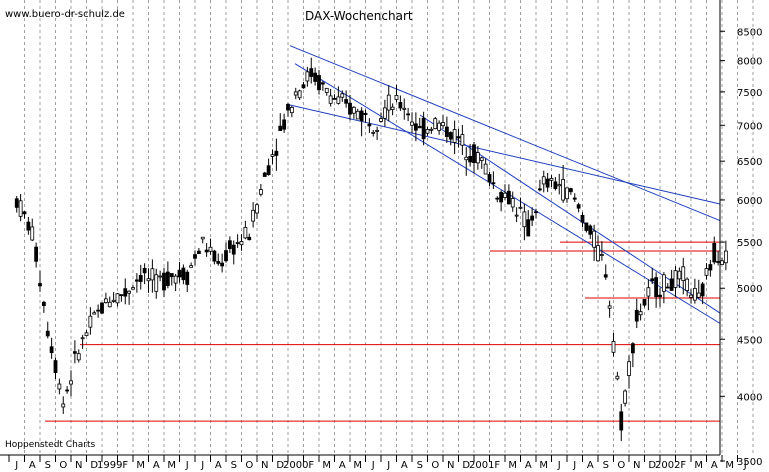  Describe the element at coordinates (481, 465) in the screenshot. I see `x-tick-label: 2001` at that location.